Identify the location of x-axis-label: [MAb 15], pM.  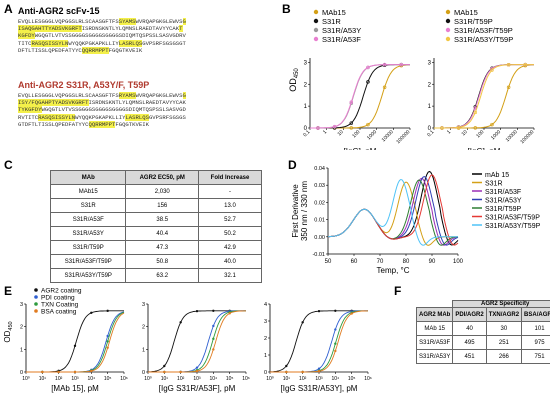
(75, 388).